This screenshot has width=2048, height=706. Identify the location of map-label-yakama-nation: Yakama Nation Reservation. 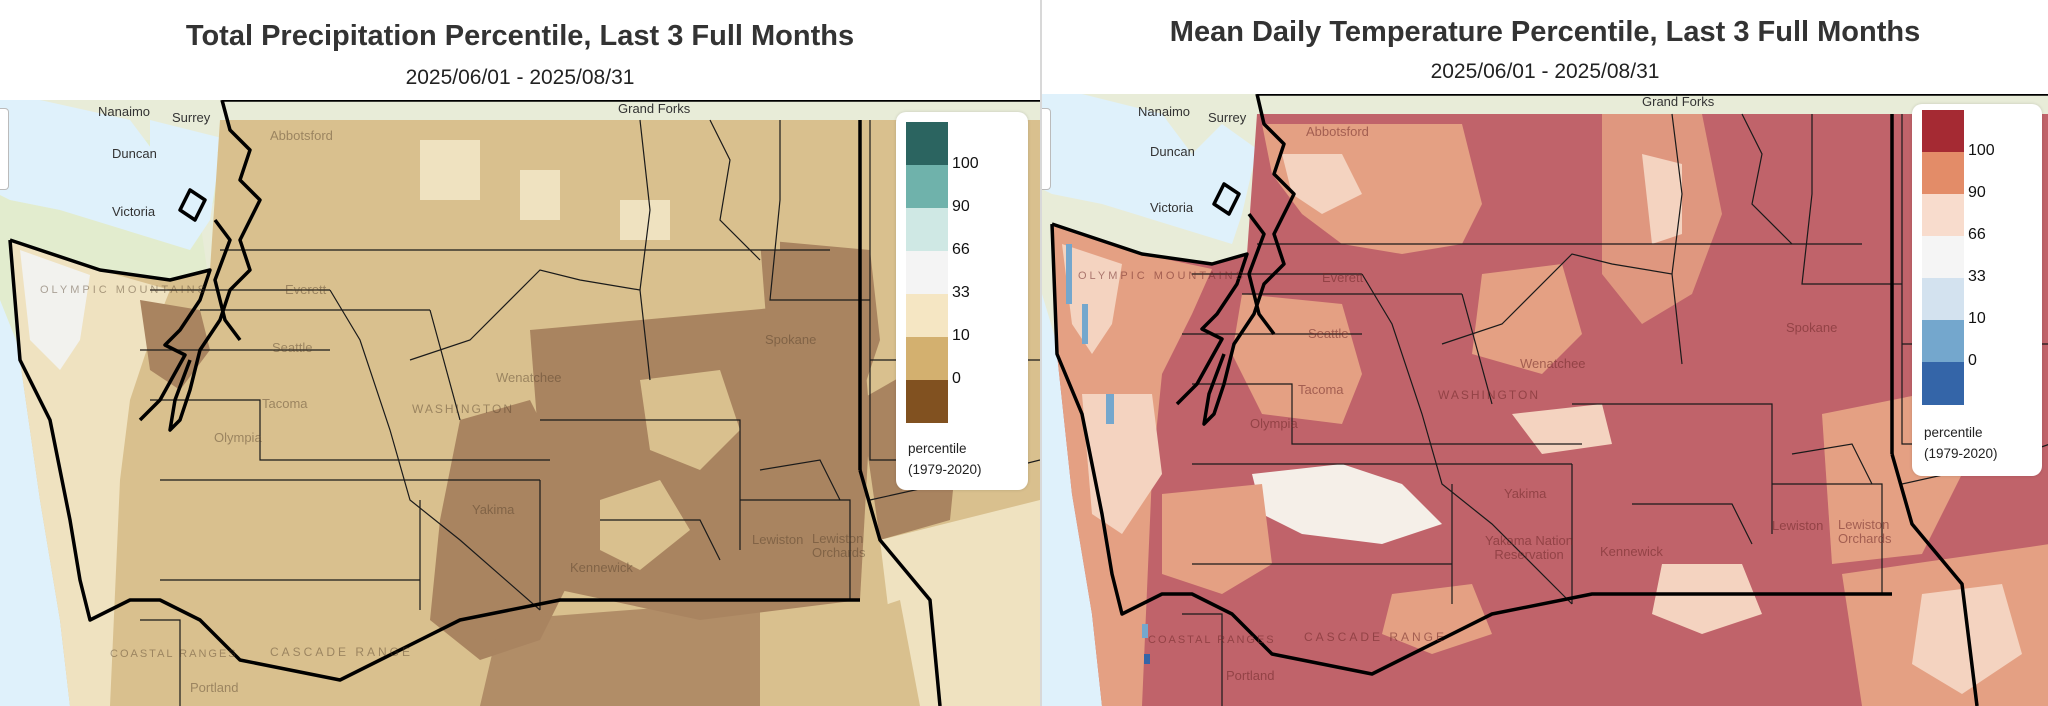
(1529, 547).